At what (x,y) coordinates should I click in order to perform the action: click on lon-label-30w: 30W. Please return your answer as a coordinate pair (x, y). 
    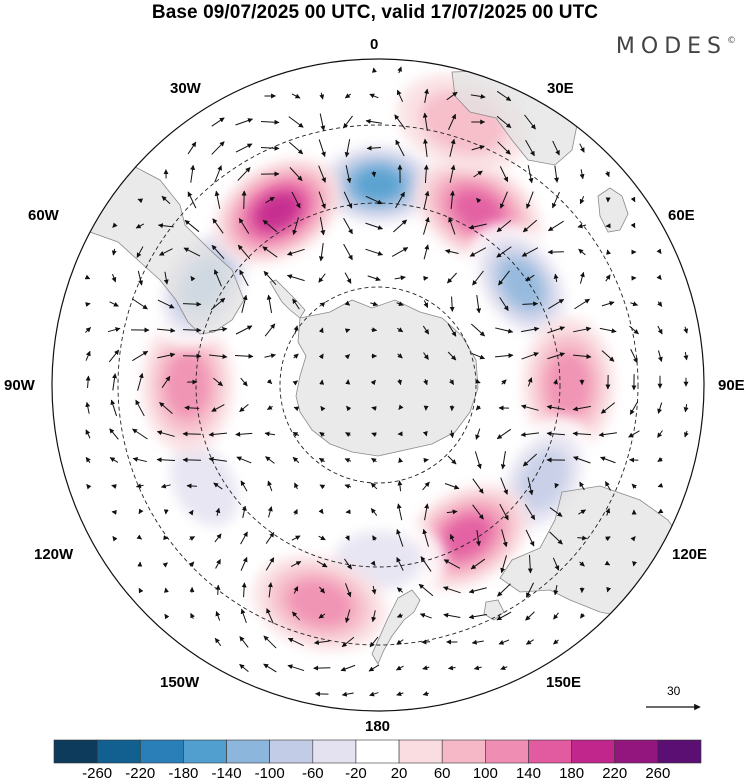
    Looking at the image, I should click on (185, 88).